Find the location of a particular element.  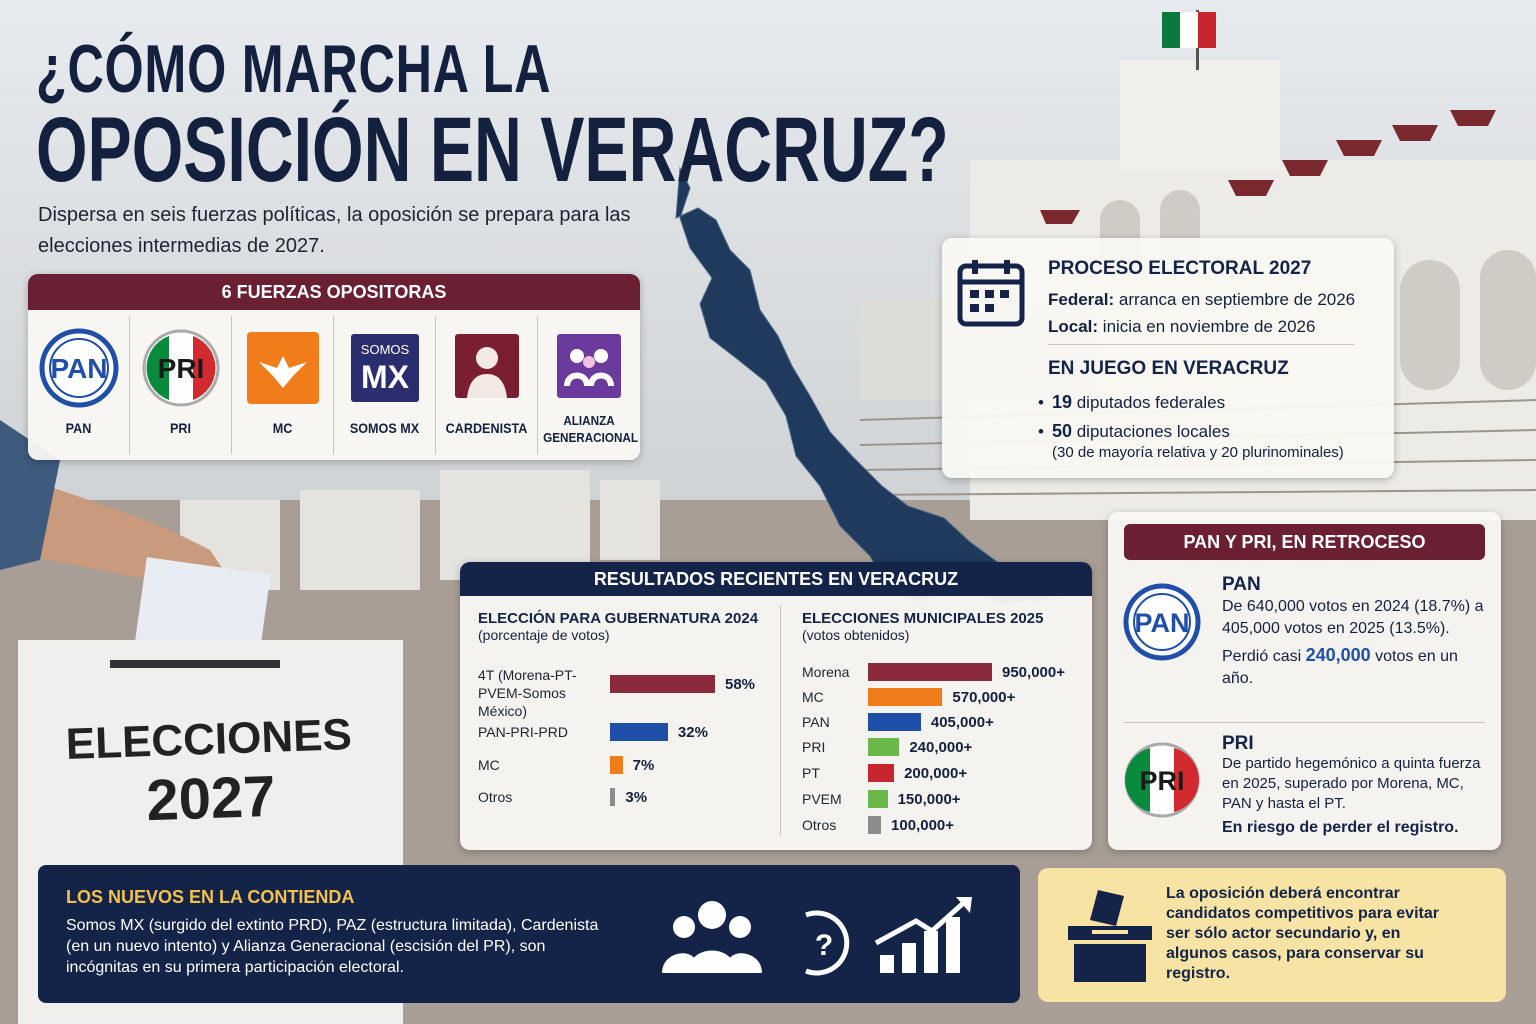

value-label: 7% is located at coordinates (643, 765).